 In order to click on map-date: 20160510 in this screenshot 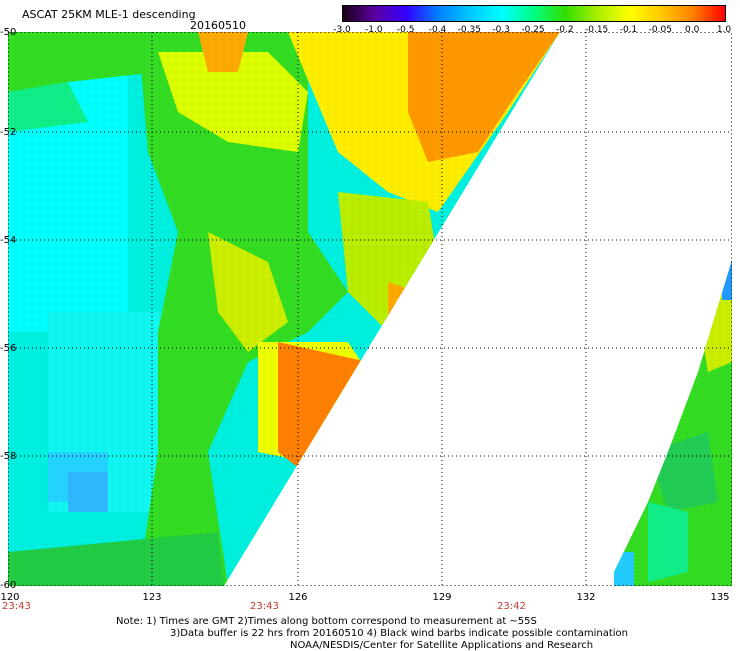, I will do `click(218, 25)`.